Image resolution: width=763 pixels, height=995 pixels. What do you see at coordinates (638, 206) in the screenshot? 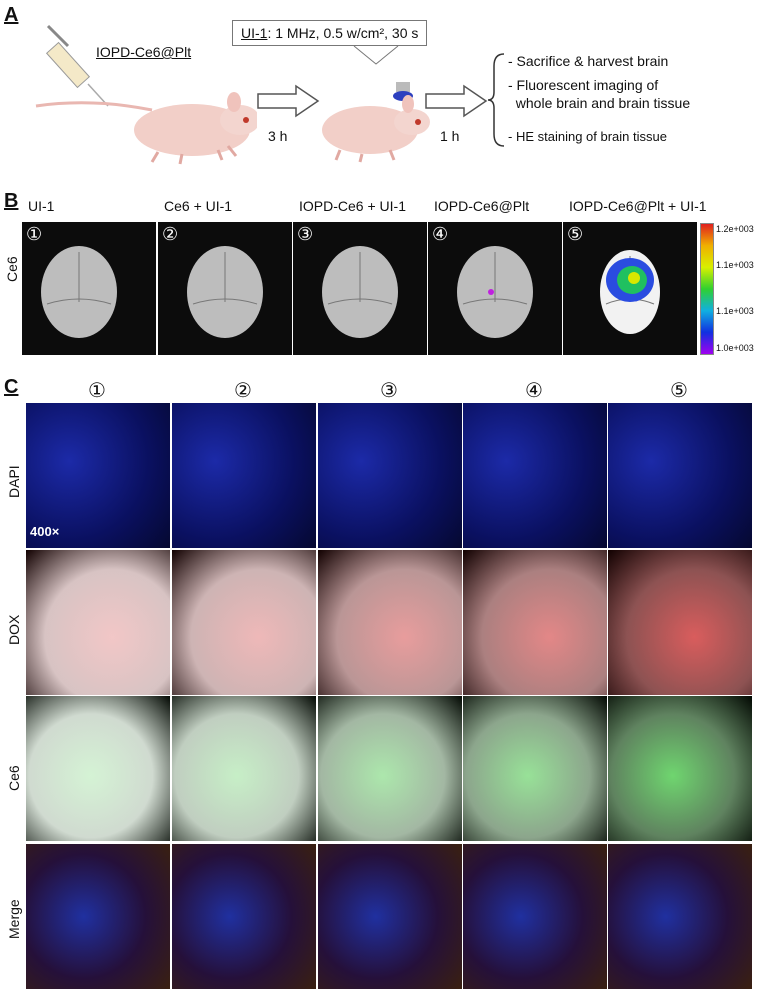
I see `group-title: IOPD-Ce6@Plt + UI-1` at bounding box center [638, 206].